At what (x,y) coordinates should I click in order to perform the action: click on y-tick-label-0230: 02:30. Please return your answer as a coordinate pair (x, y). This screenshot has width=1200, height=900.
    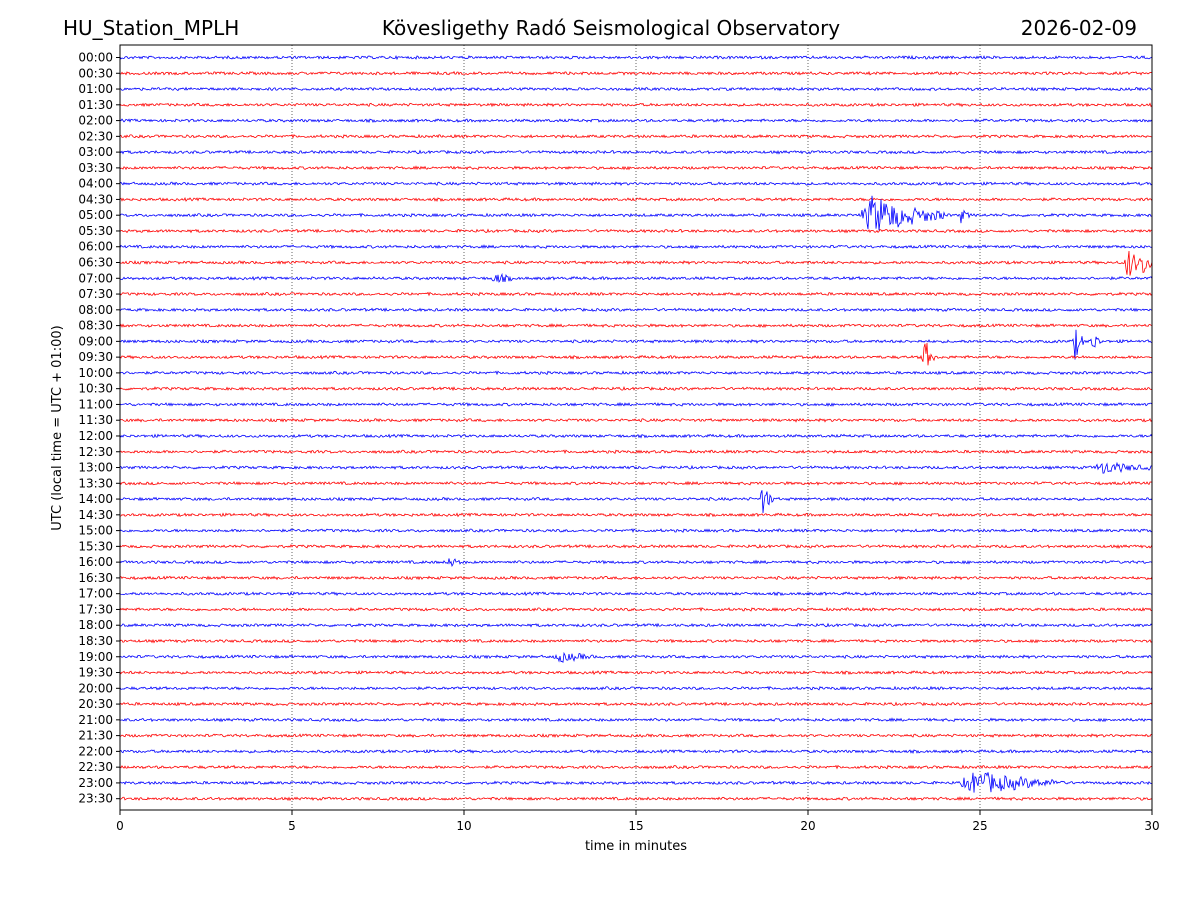
    Looking at the image, I should click on (95, 136).